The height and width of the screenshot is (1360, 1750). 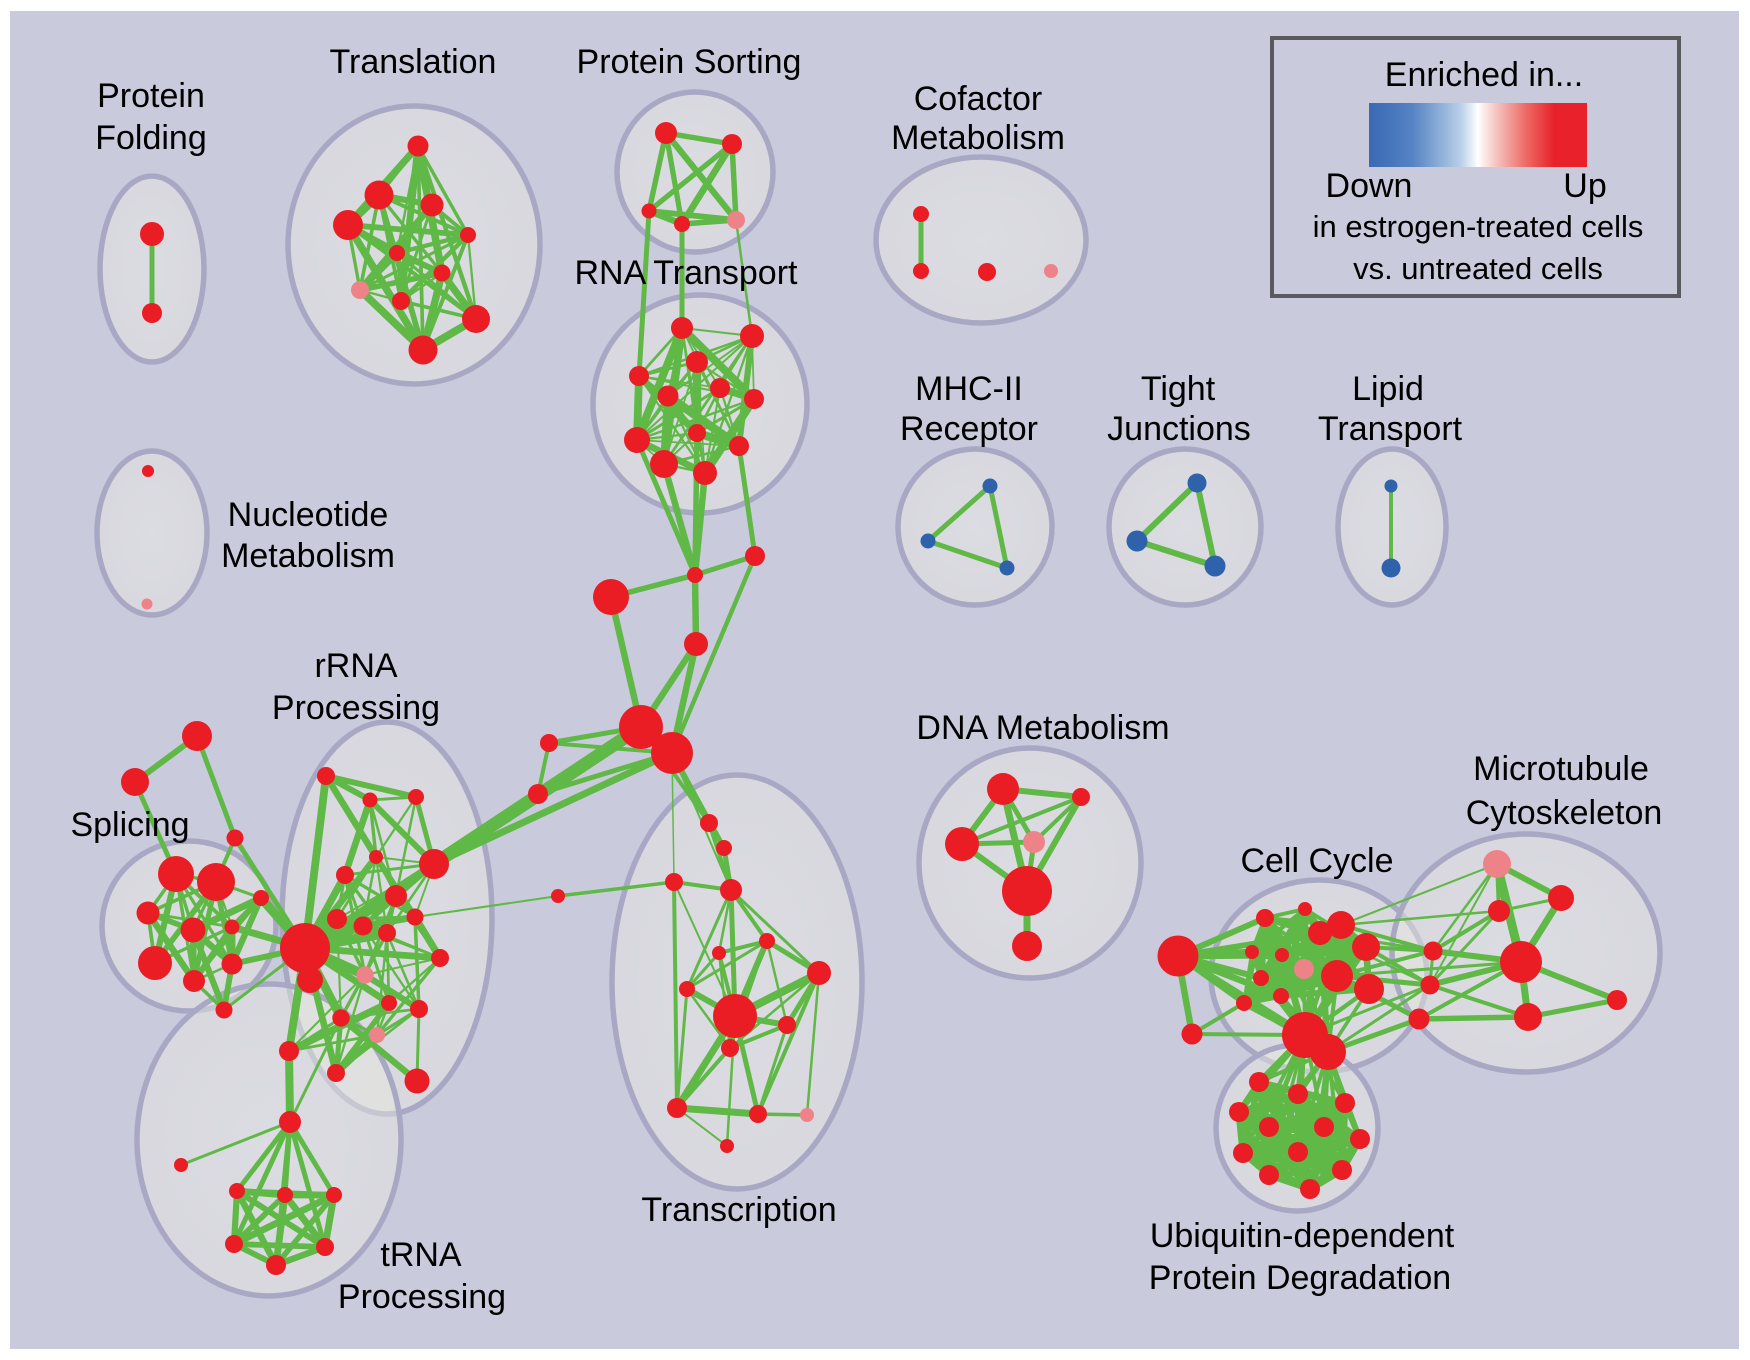 I want to click on svg-text: Cofactor, so click(x=978, y=99).